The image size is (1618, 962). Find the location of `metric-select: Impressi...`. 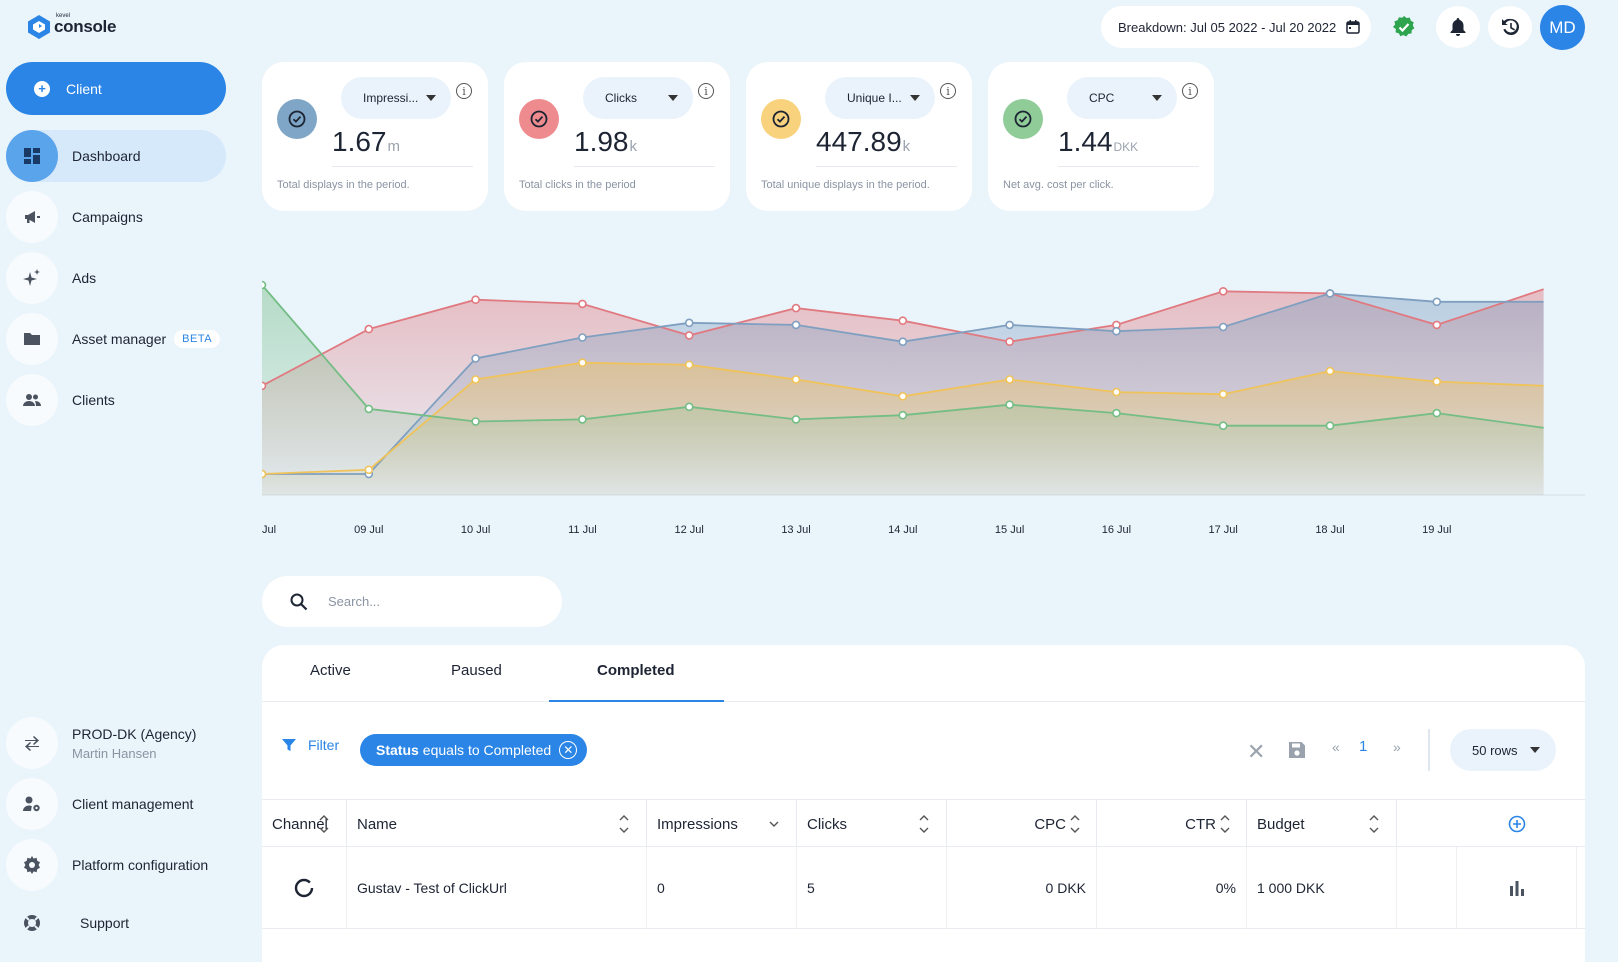

metric-select: Impressi... is located at coordinates (396, 98).